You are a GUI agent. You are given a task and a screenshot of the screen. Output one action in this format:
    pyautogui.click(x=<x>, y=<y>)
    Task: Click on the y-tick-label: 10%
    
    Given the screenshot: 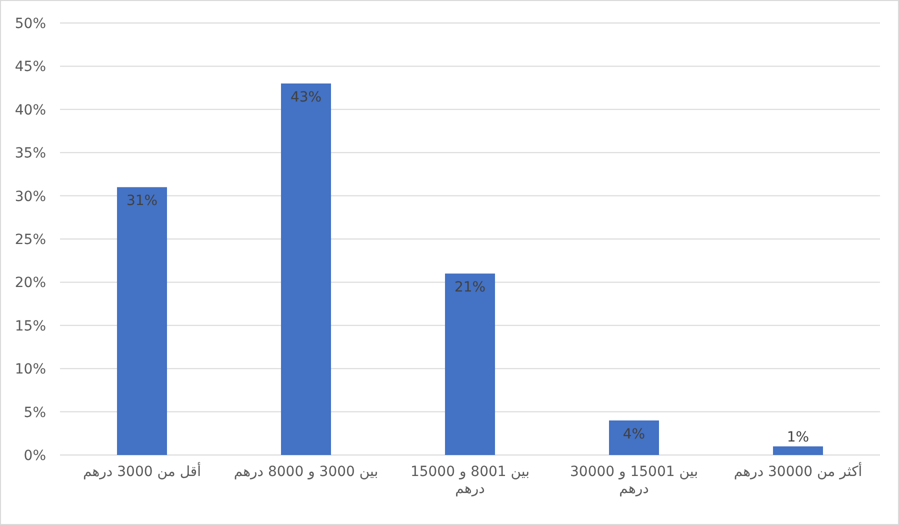 What is the action you would take?
    pyautogui.click(x=30, y=370)
    